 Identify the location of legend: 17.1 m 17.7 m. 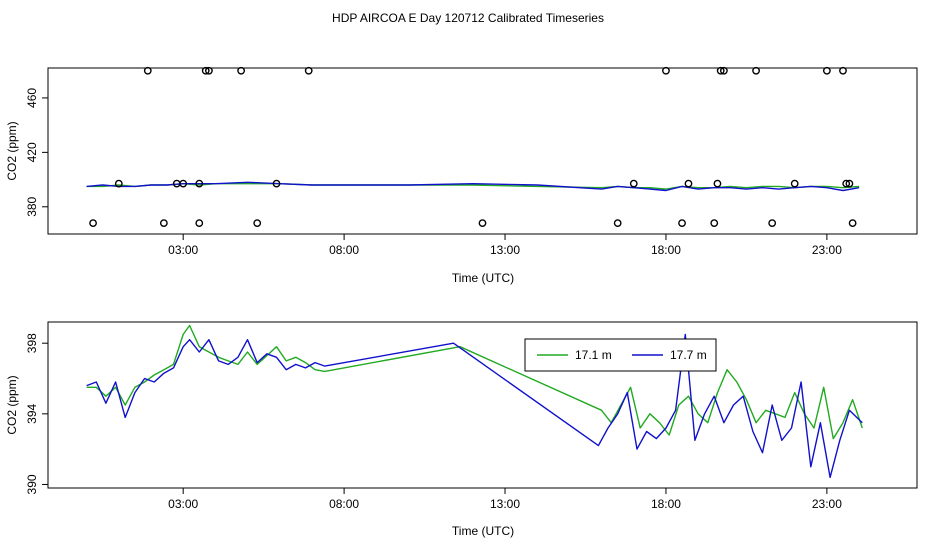
(620, 355).